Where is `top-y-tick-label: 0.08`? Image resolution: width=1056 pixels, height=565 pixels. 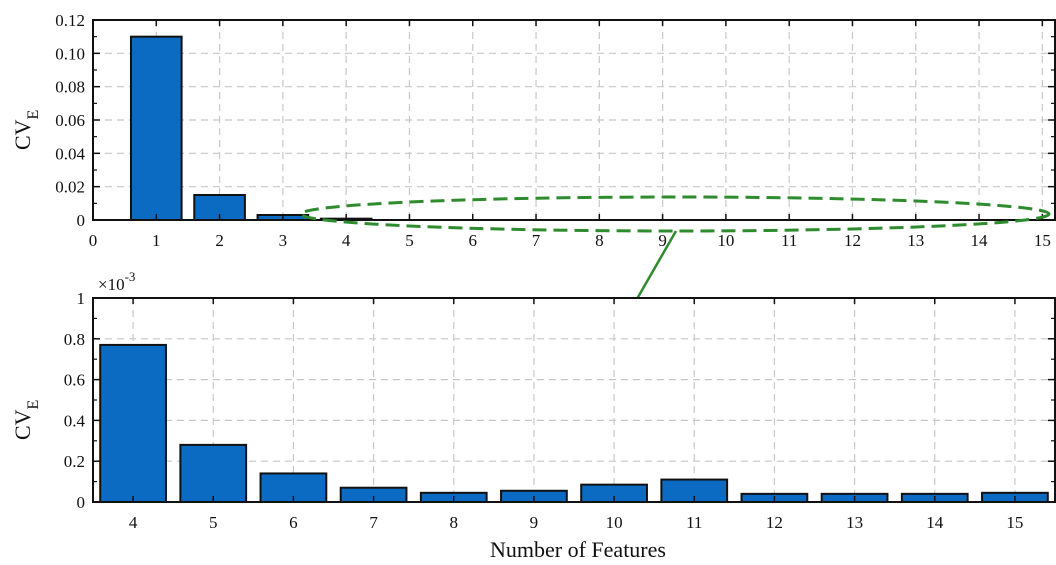 top-y-tick-label: 0.08 is located at coordinates (70, 87).